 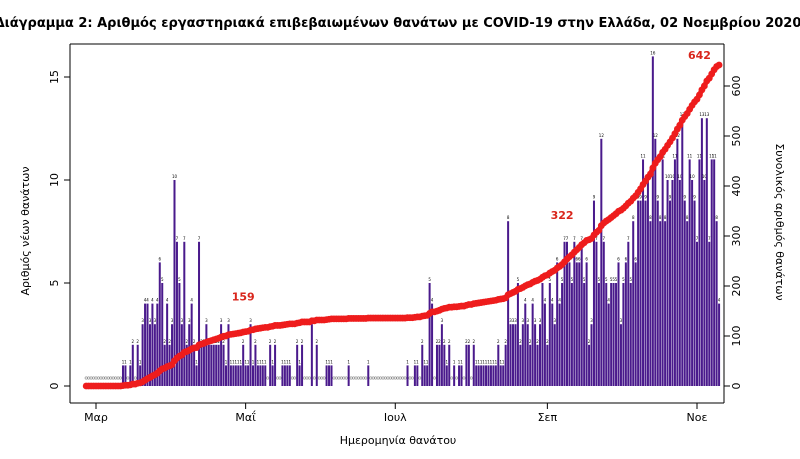 I want to click on y-left-tick-label: 10, so click(x=54, y=180).